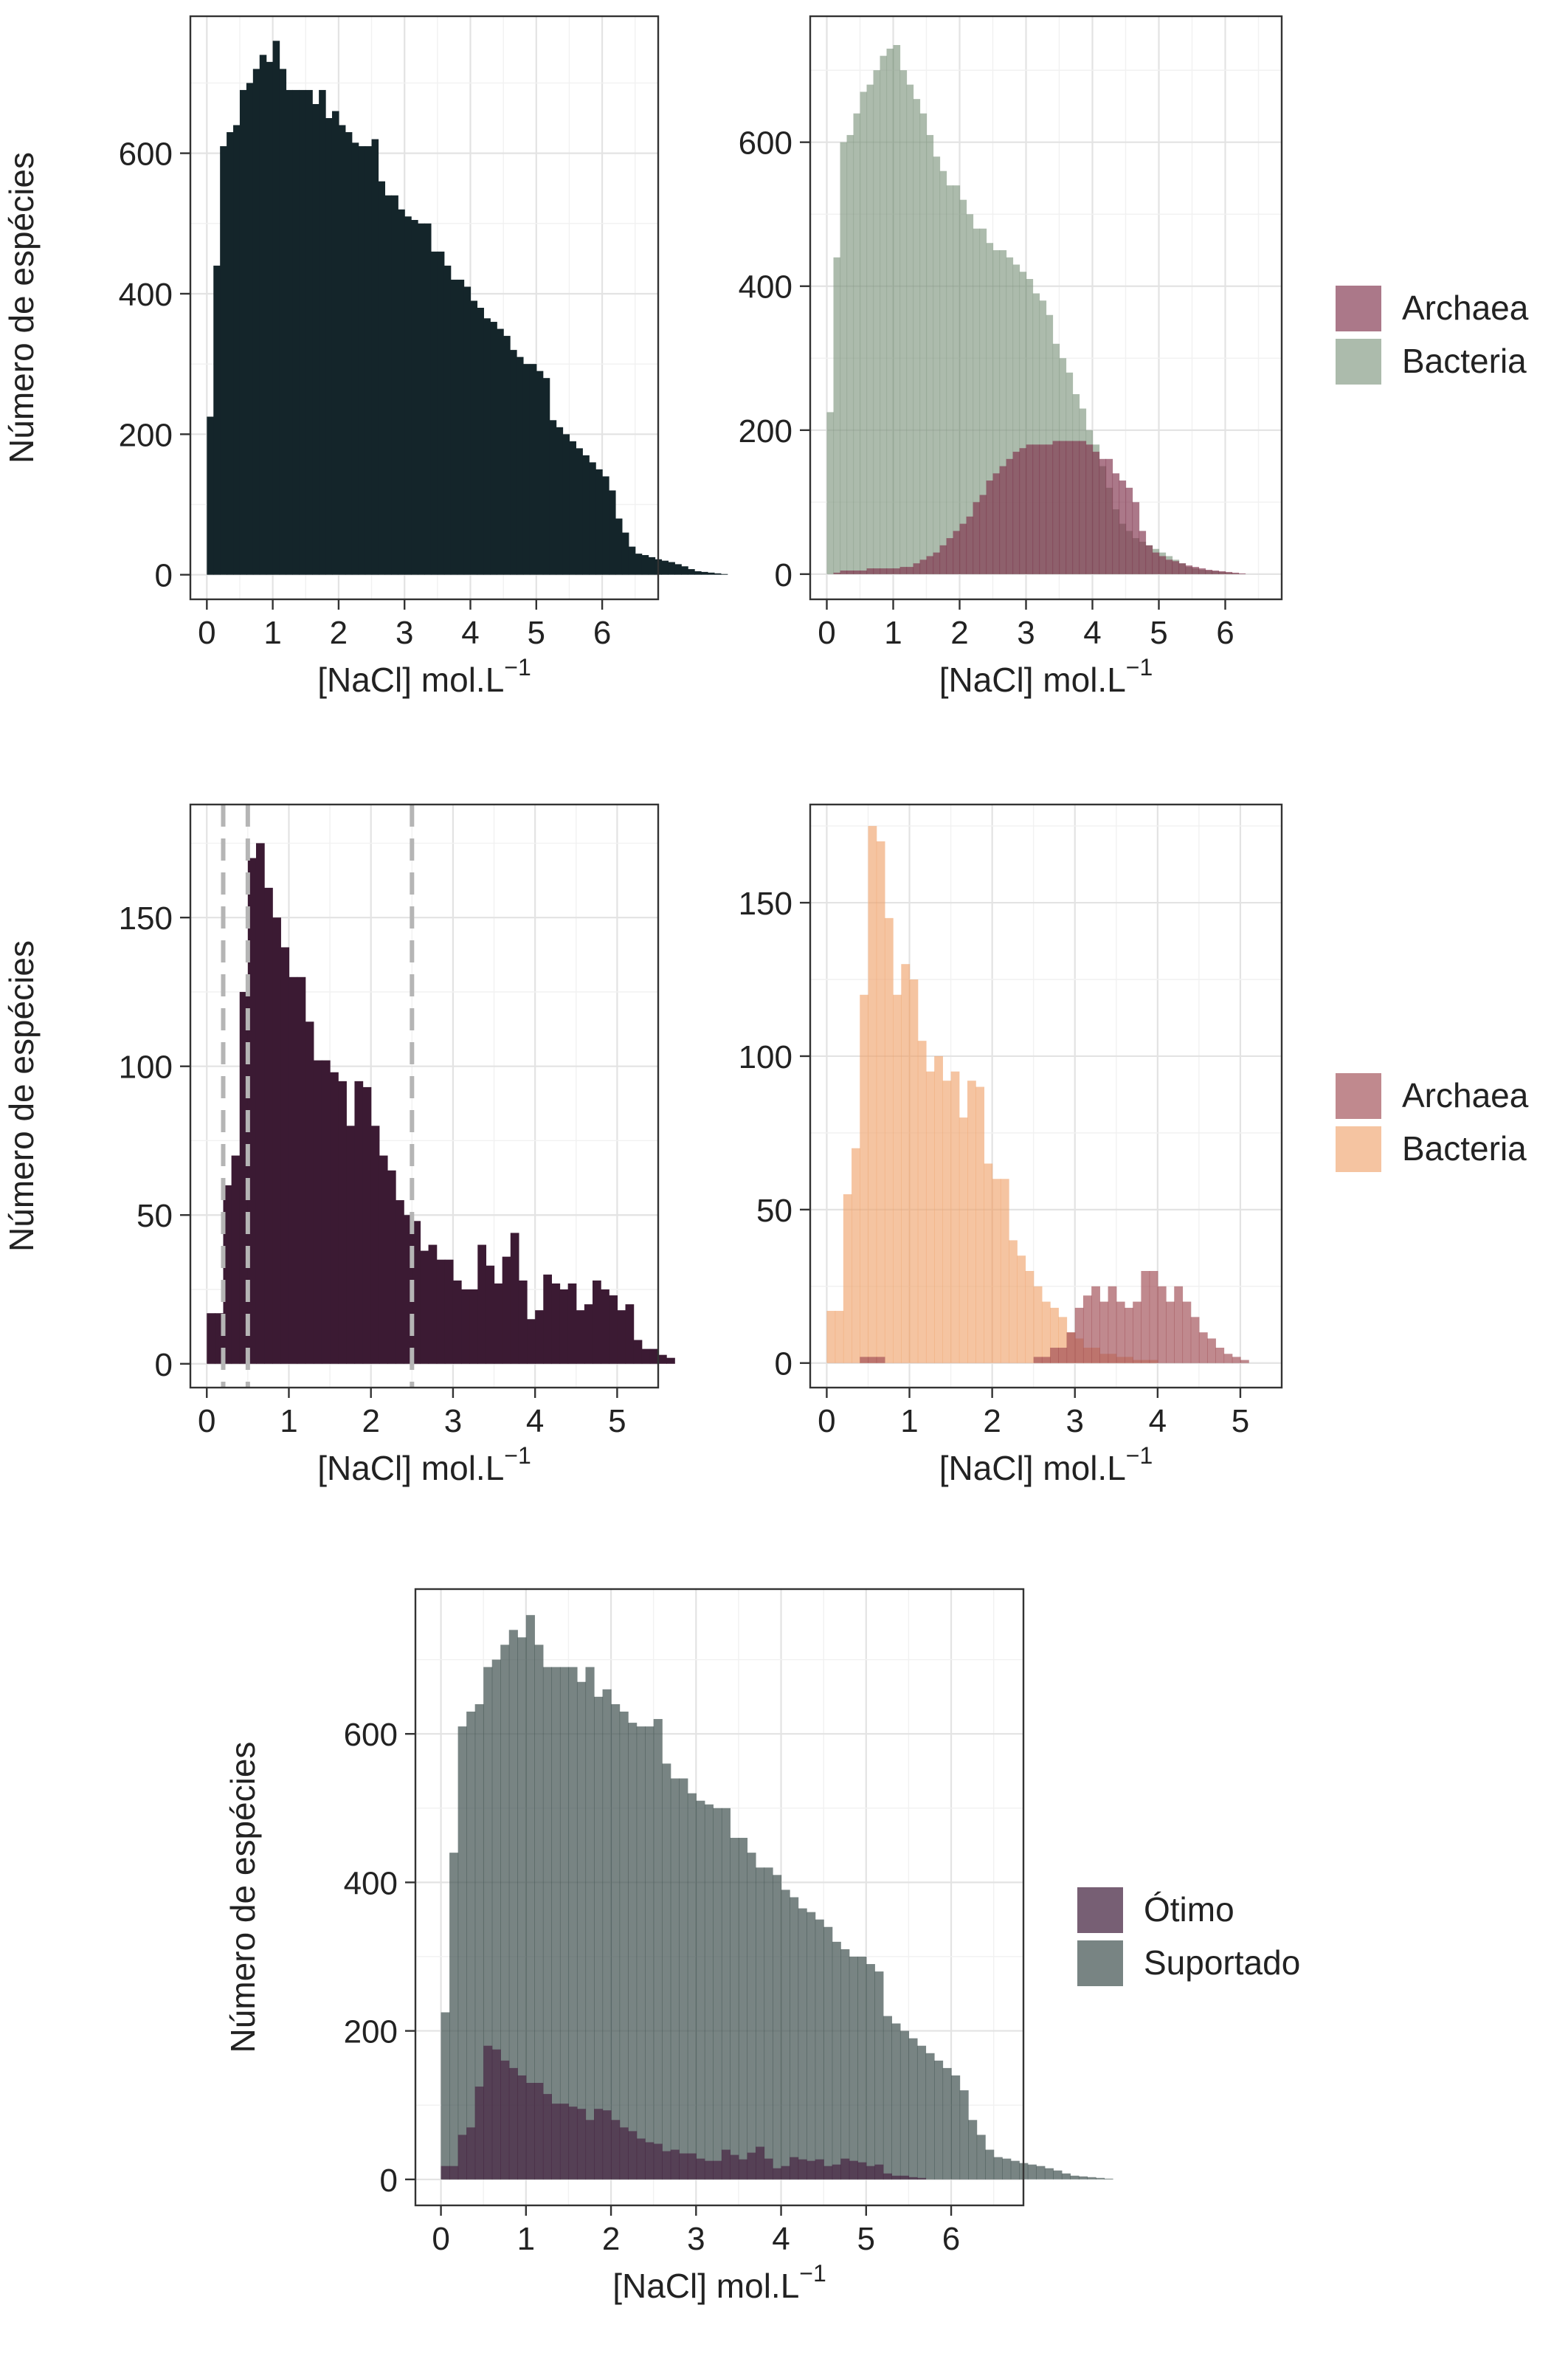  What do you see at coordinates (1465, 308) in the screenshot?
I see `legend-label: Archaea` at bounding box center [1465, 308].